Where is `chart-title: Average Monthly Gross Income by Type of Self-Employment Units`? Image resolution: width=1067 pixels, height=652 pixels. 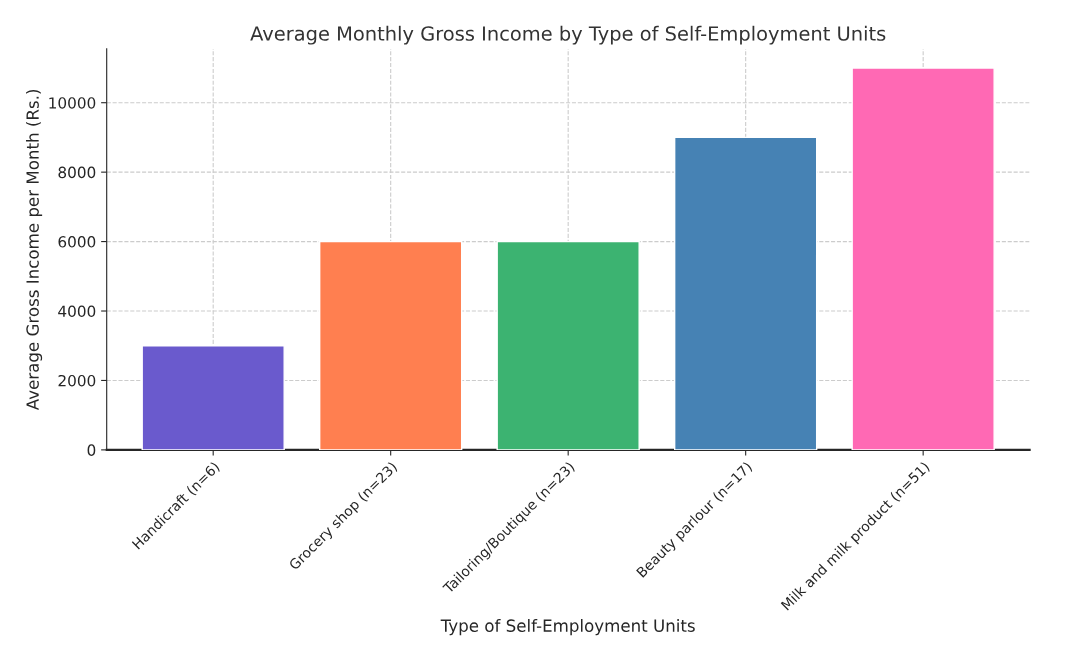 chart-title: Average Monthly Gross Income by Type of Self-Employment Units is located at coordinates (568, 35).